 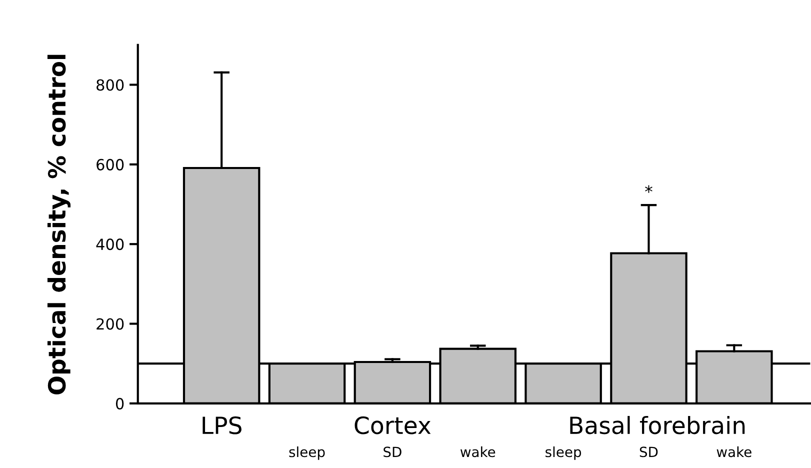 I want to click on text: Basal forebrain, so click(x=657, y=425).